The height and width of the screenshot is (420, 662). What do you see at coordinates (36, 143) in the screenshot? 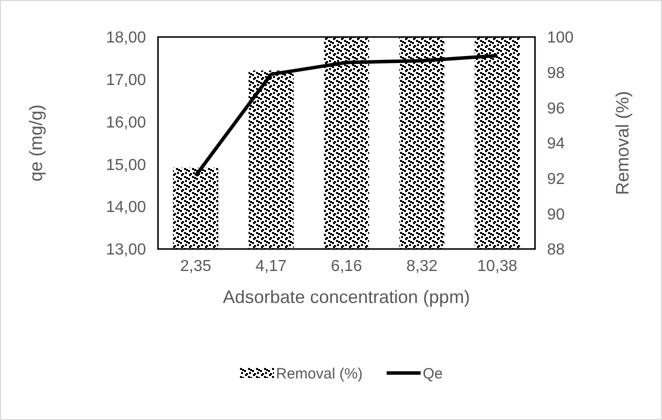
I see `y-axis-title: qe (mg/g)` at bounding box center [36, 143].